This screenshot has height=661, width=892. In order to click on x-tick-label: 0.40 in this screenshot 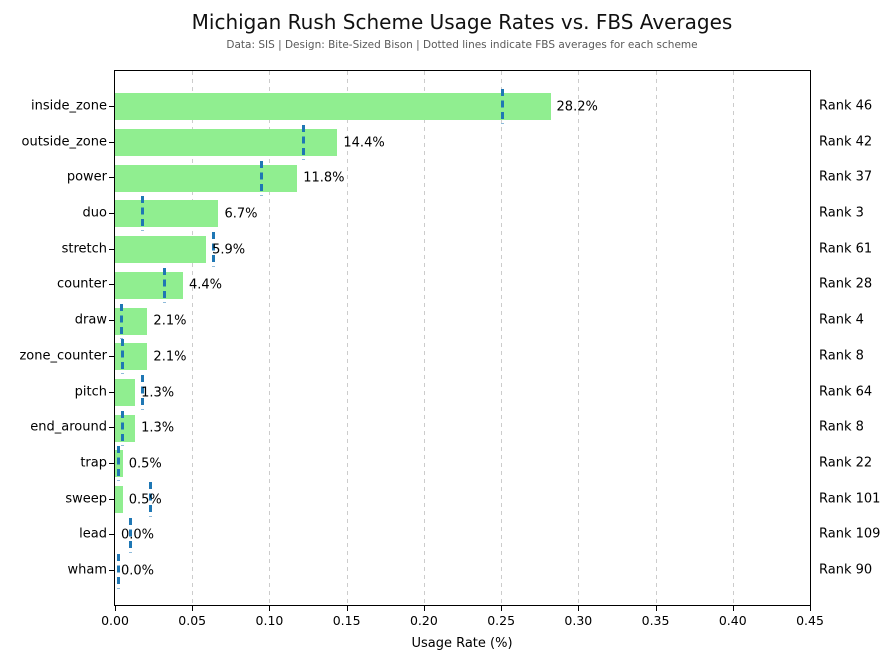, I will do `click(732, 620)`.